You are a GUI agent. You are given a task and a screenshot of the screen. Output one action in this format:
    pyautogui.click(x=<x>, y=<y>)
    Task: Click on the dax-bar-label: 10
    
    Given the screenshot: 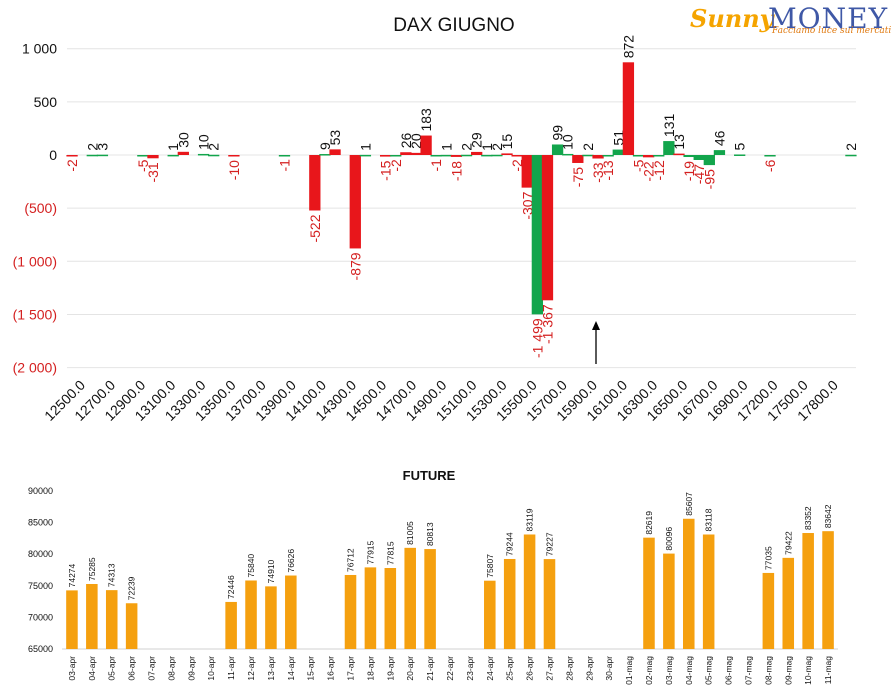 What is the action you would take?
    pyautogui.click(x=204, y=142)
    